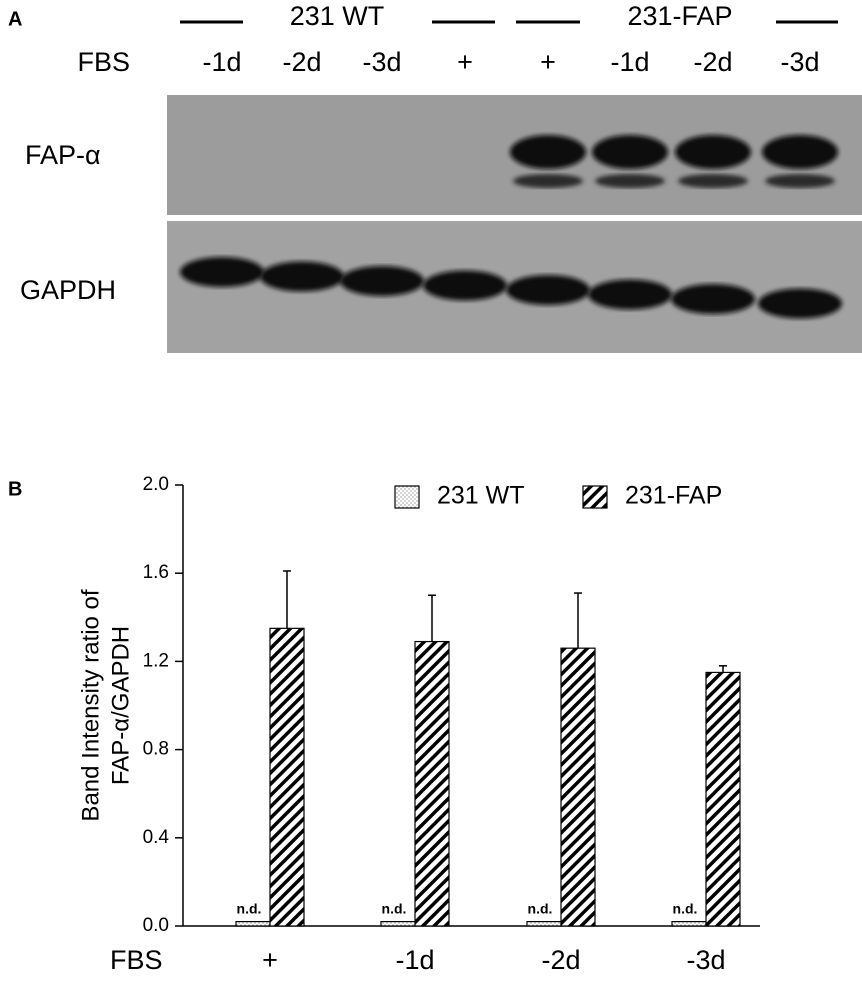 The width and height of the screenshot is (862, 986). What do you see at coordinates (414, 960) in the screenshot?
I see `x-tick-label: -1d` at bounding box center [414, 960].